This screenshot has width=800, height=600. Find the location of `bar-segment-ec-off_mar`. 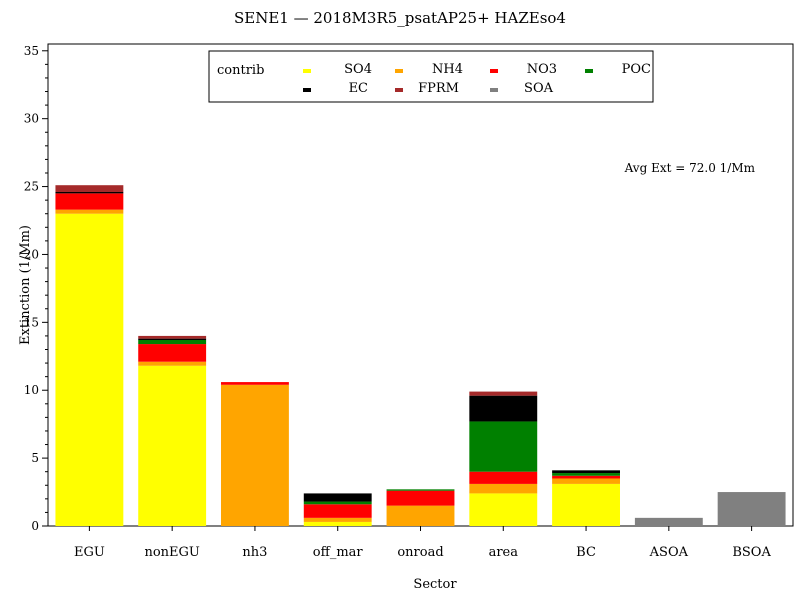

bar-segment-ec-off_mar is located at coordinates (337, 497).